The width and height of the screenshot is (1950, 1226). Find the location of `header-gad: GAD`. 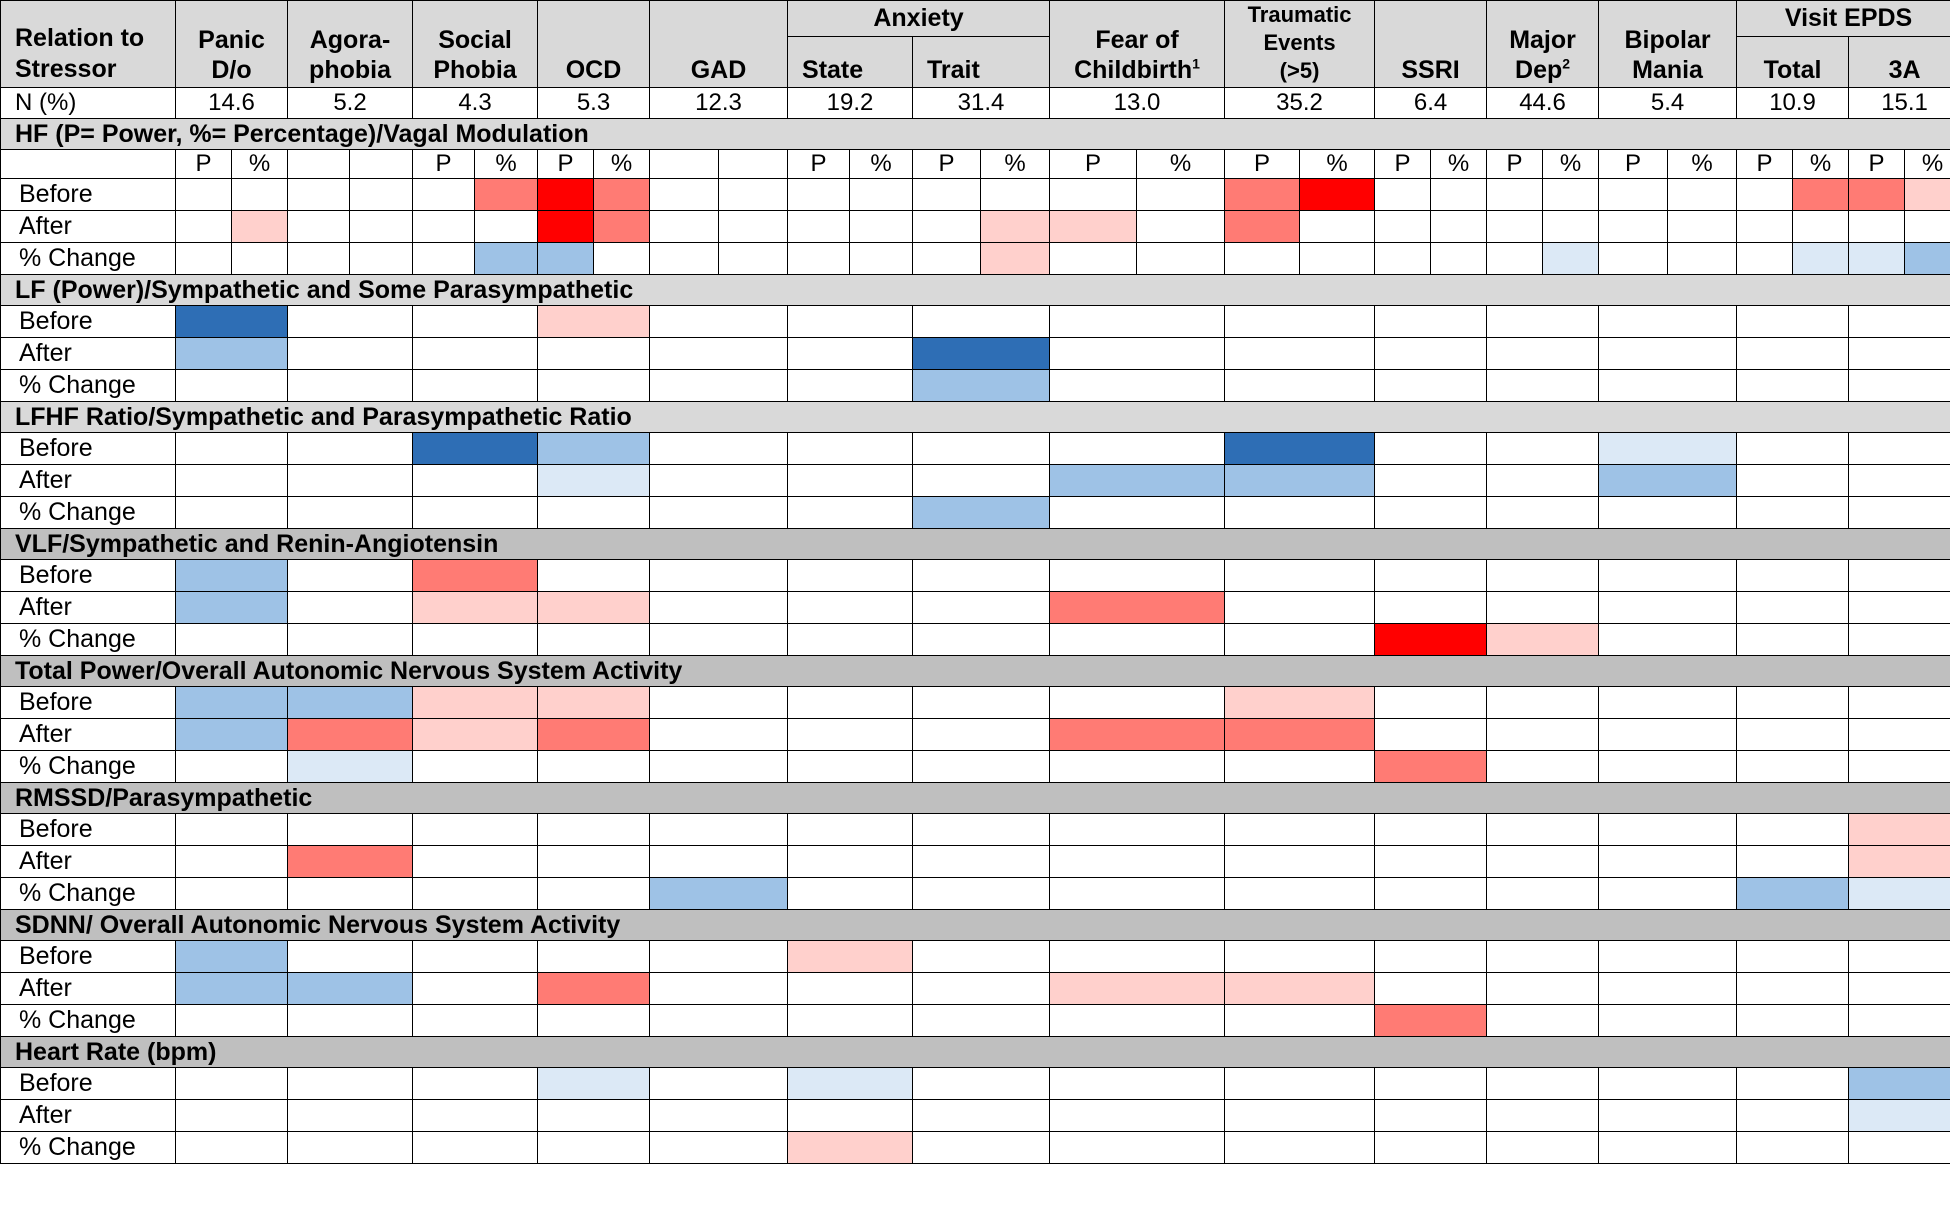

header-gad: GAD is located at coordinates (719, 44).